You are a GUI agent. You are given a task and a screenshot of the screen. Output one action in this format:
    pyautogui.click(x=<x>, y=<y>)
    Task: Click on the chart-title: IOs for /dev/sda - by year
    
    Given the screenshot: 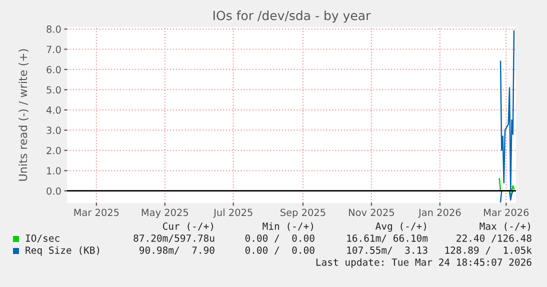 What is the action you would take?
    pyautogui.click(x=292, y=16)
    